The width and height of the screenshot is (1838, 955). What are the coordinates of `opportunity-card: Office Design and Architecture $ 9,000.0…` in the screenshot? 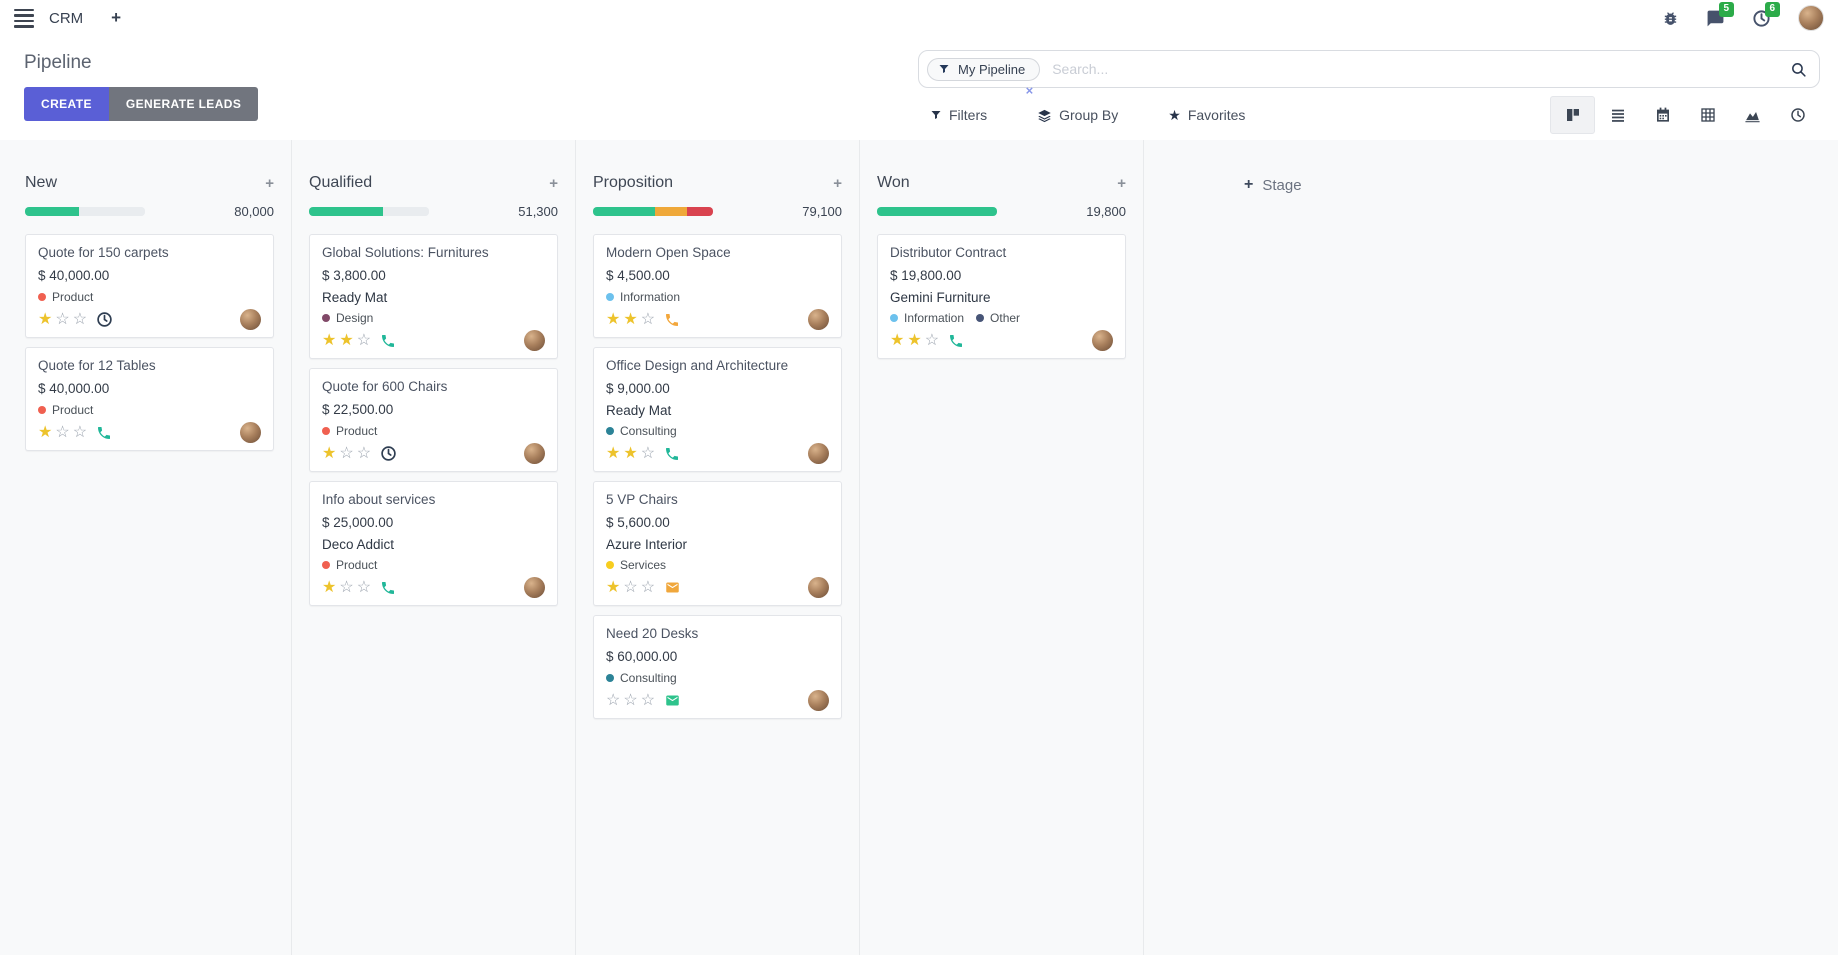 It's located at (717, 409).